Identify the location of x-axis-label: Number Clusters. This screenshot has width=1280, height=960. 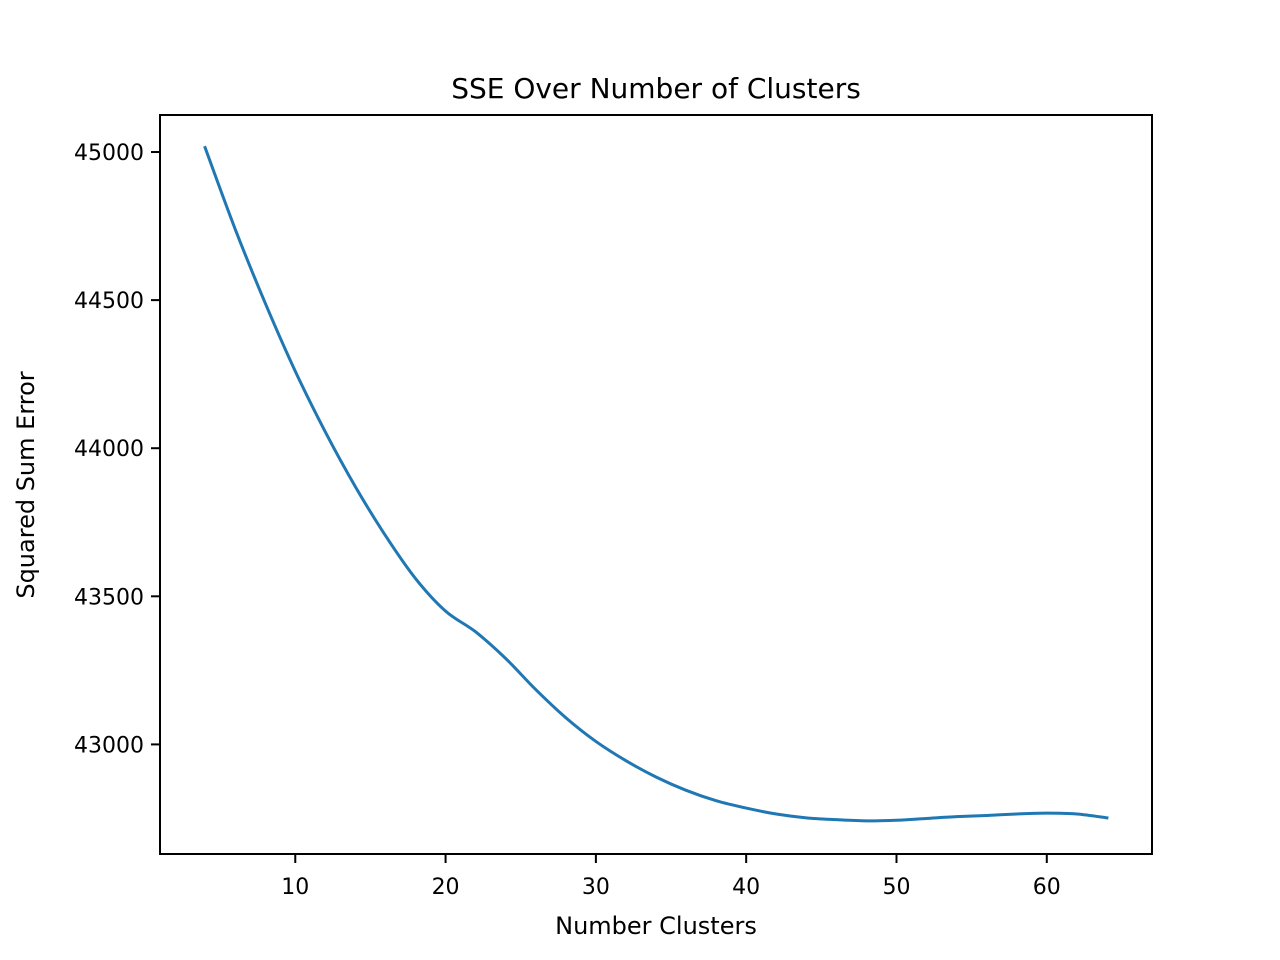
(656, 926).